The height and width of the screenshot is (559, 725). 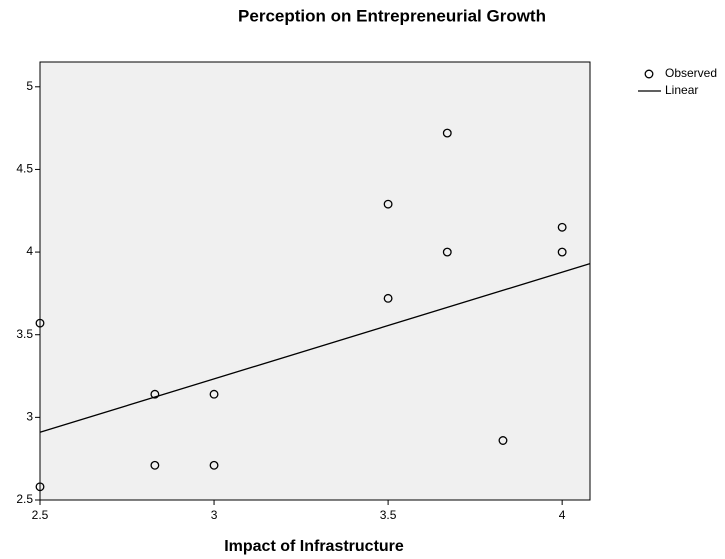 I want to click on y-tick-label: 4, so click(x=29, y=251).